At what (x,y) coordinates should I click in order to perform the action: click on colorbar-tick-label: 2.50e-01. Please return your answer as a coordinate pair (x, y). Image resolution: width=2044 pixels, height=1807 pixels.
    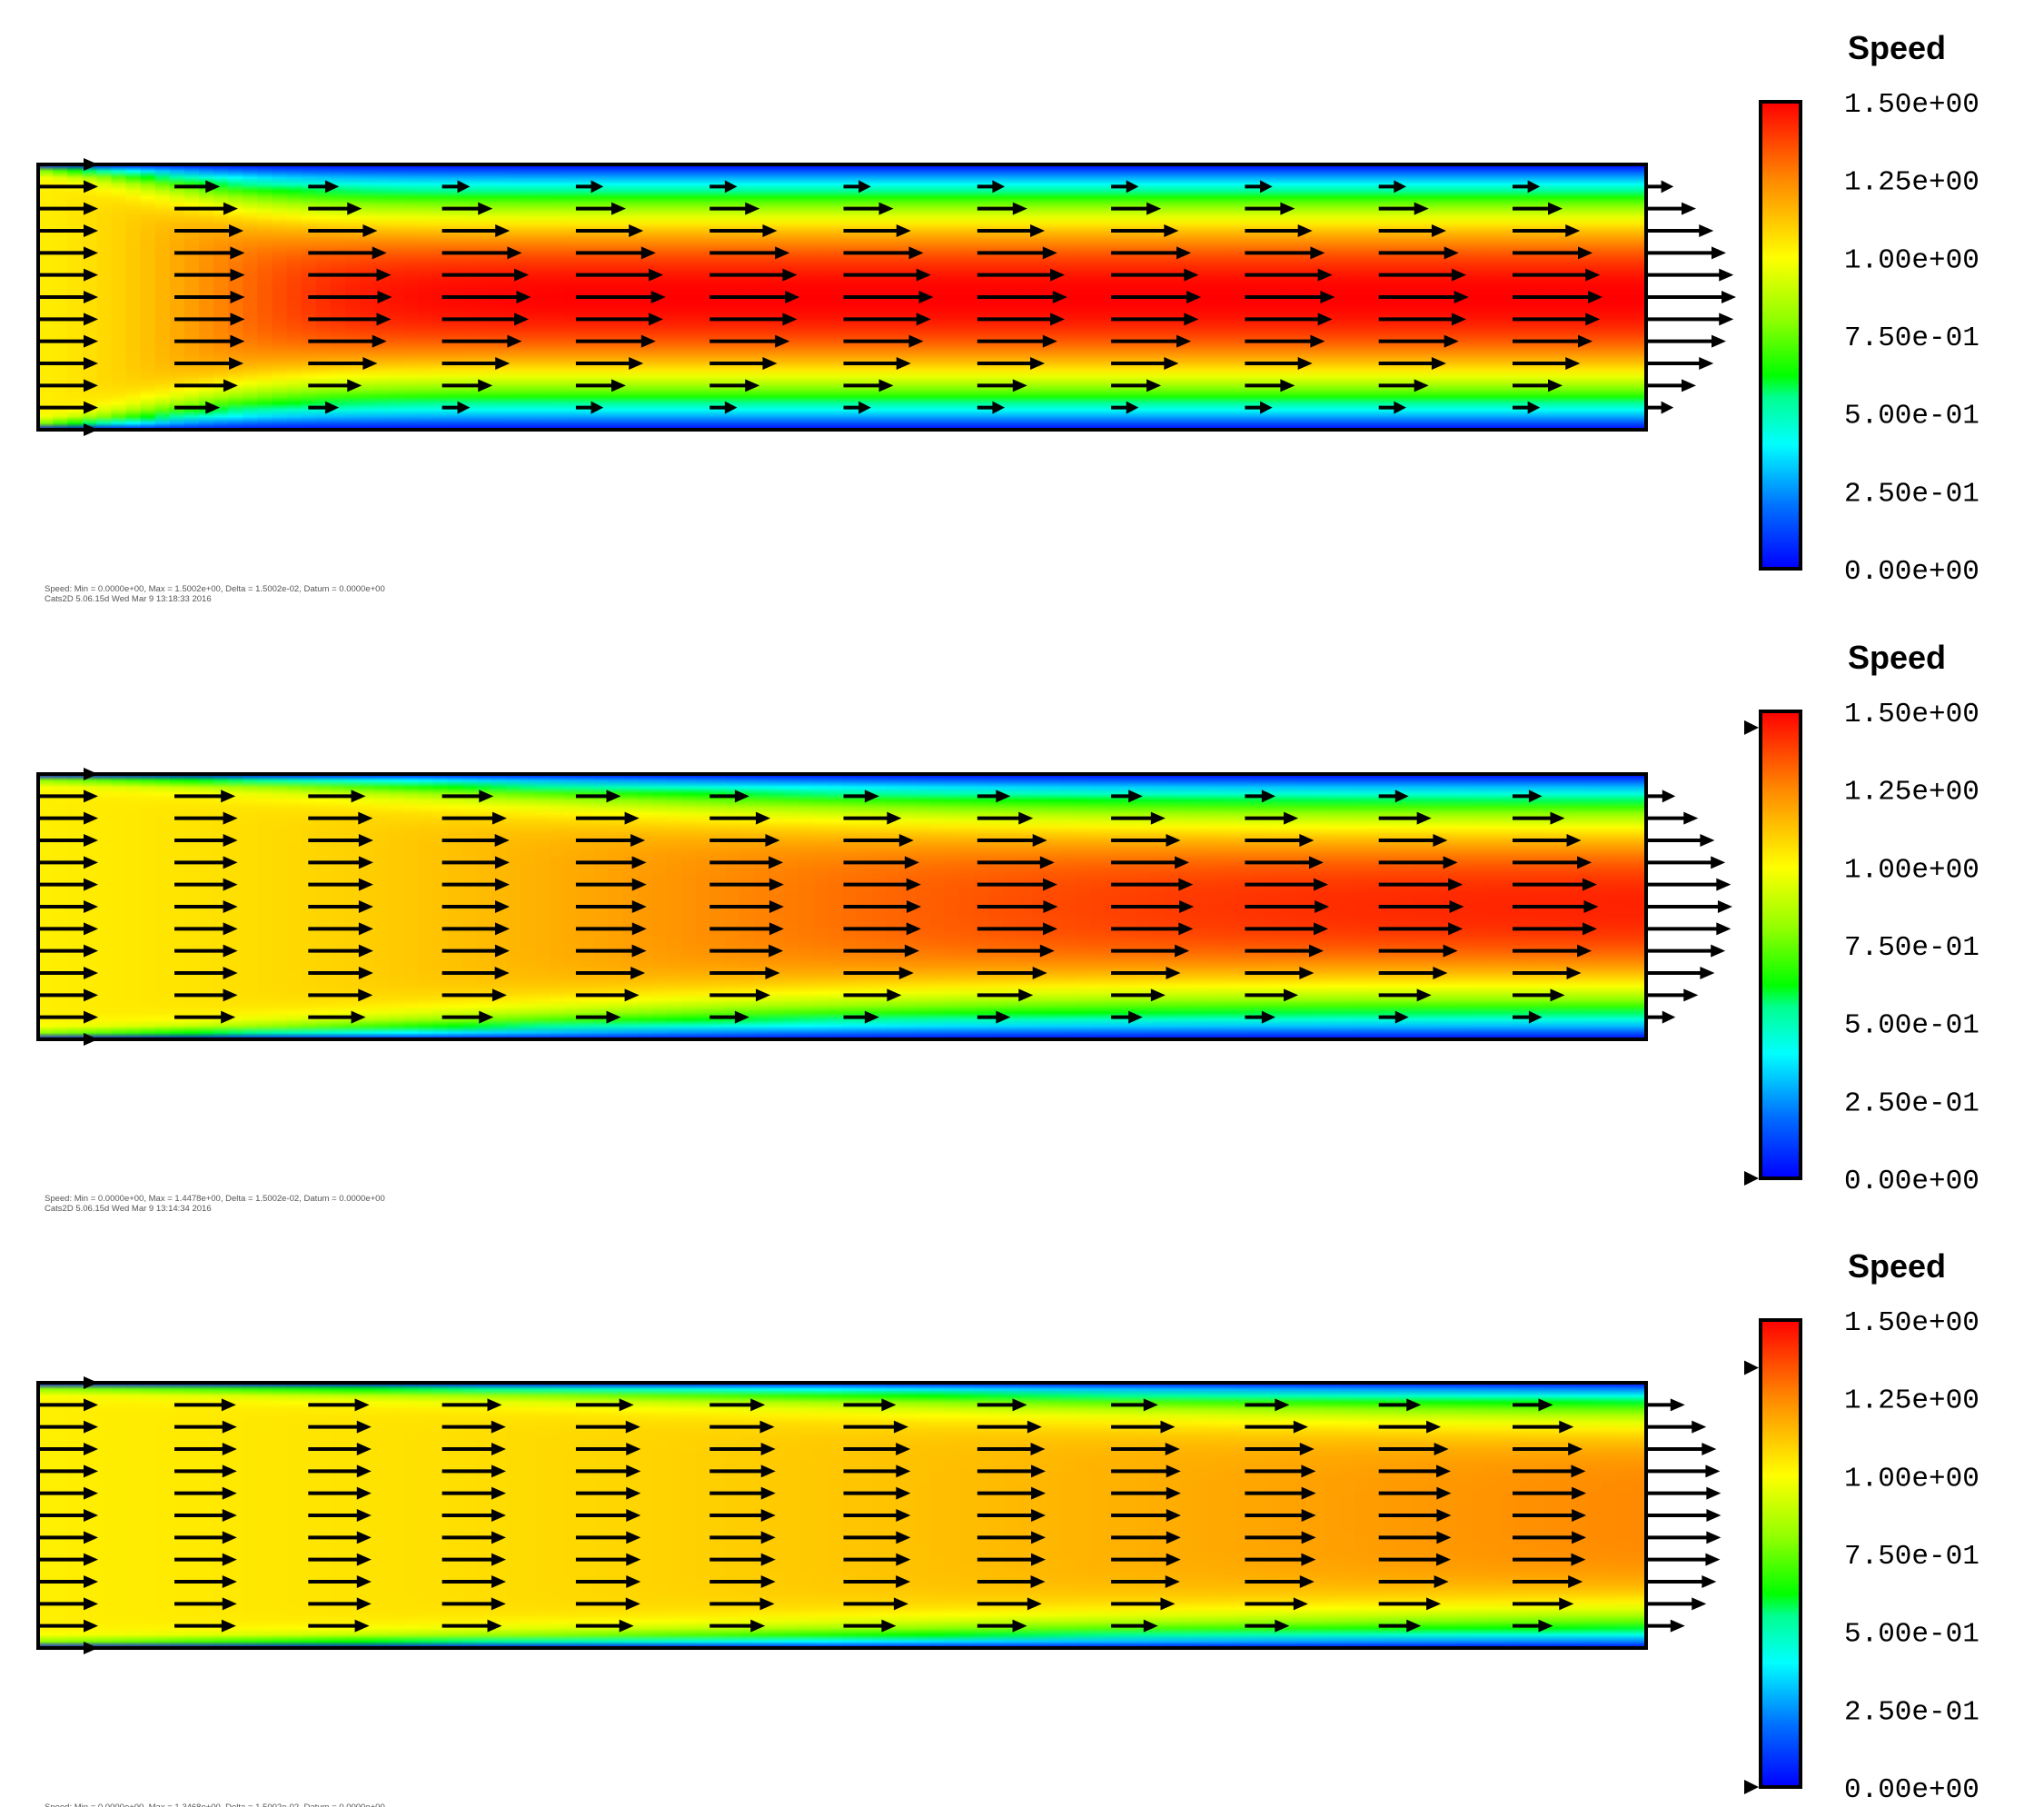
    Looking at the image, I should click on (1912, 1103).